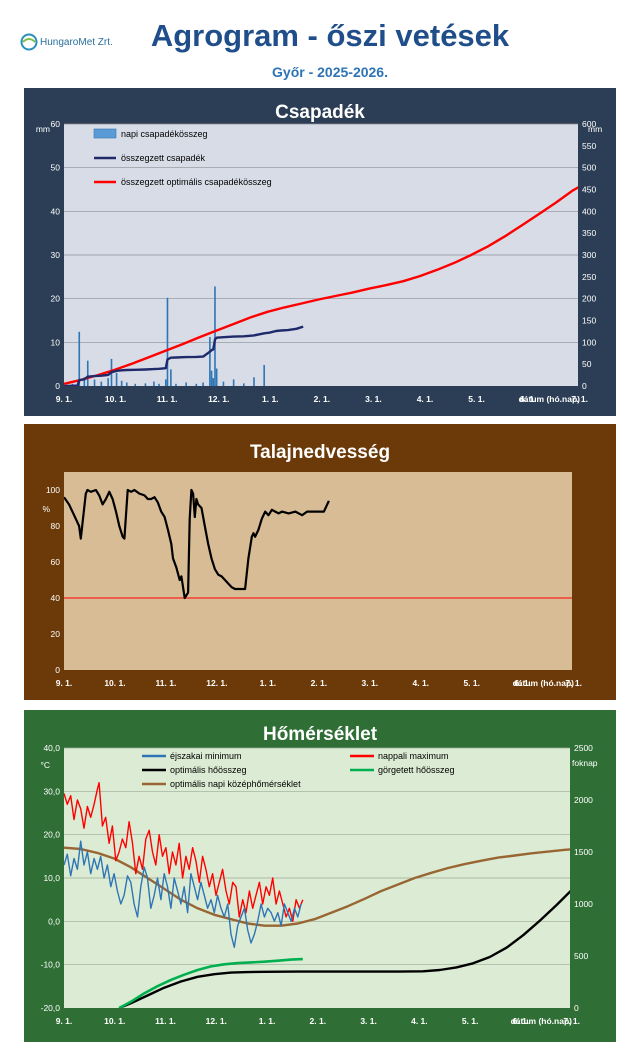  What do you see at coordinates (317, 886) in the screenshot?
I see `optimal-mean-temp-line` at bounding box center [317, 886].